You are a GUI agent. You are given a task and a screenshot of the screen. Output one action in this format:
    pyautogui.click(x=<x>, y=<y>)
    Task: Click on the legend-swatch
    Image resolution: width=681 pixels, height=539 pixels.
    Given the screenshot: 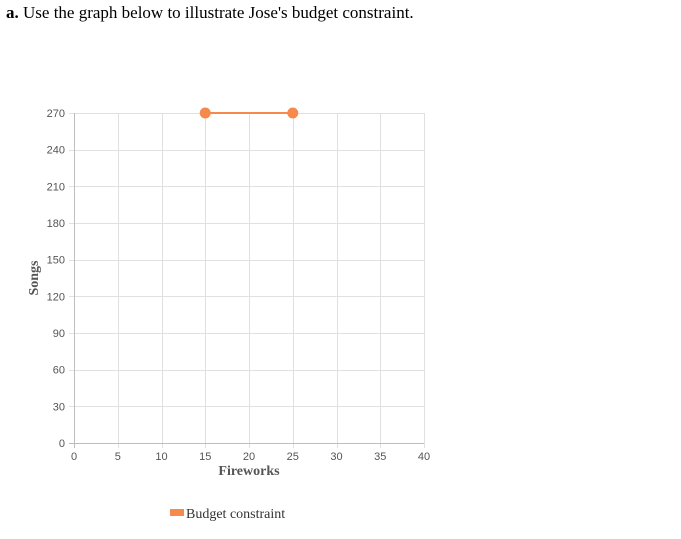 What is the action you would take?
    pyautogui.click(x=177, y=512)
    